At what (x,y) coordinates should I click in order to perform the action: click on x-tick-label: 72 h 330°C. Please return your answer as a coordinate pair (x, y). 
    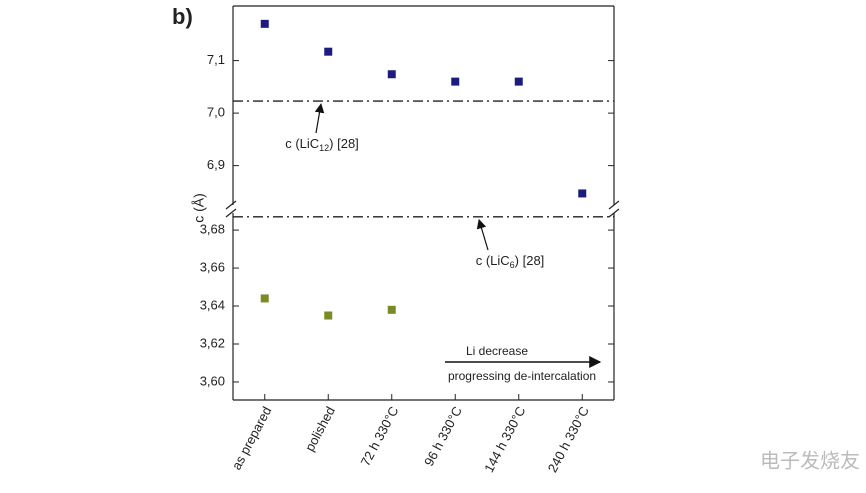
    Looking at the image, I should click on (380, 436).